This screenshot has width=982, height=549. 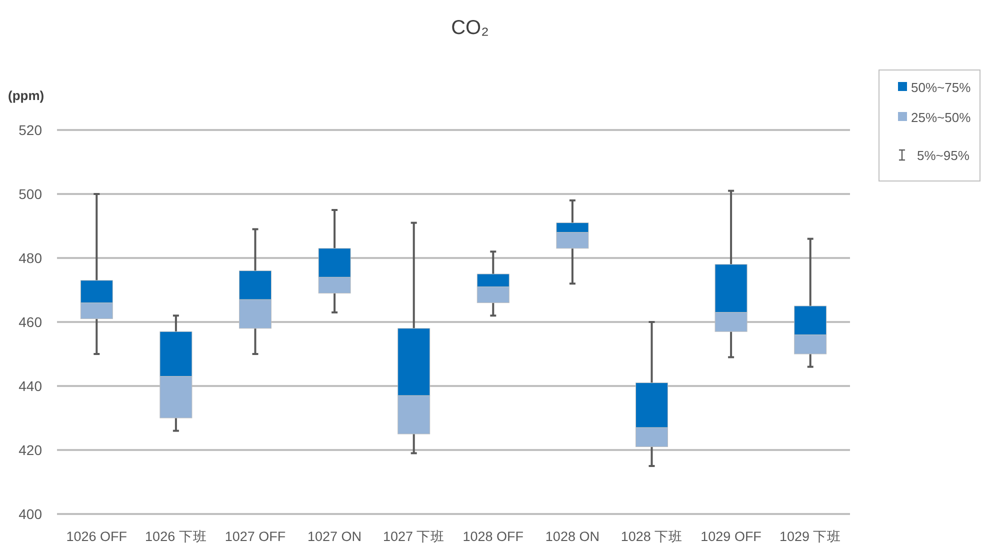 What do you see at coordinates (413, 536) in the screenshot?
I see `x-tick-label: 1027 下班` at bounding box center [413, 536].